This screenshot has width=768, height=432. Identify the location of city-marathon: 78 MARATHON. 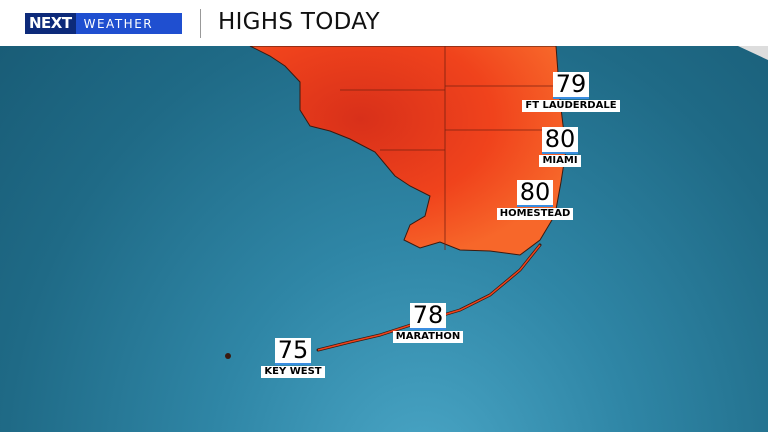
(428, 323).